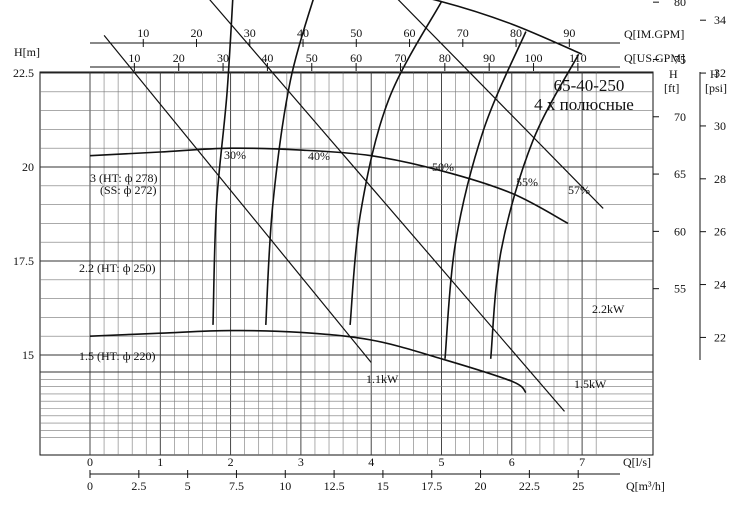  Describe the element at coordinates (654, 58) in the screenshot. I see `axis-label-us-gpm: Q[US.GPM]` at that location.